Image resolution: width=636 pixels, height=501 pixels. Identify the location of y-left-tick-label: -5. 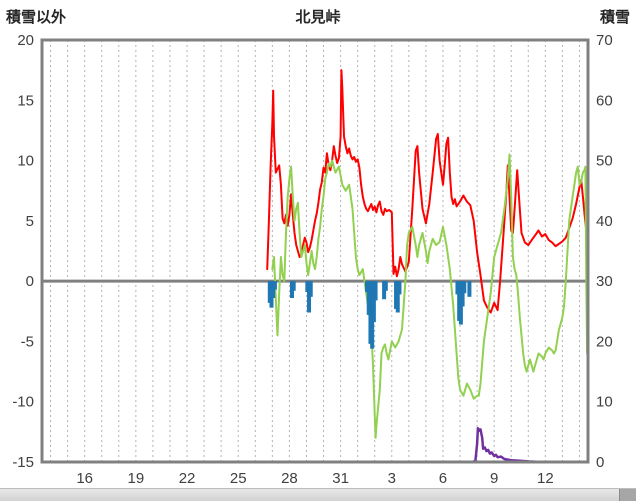
(27, 341).